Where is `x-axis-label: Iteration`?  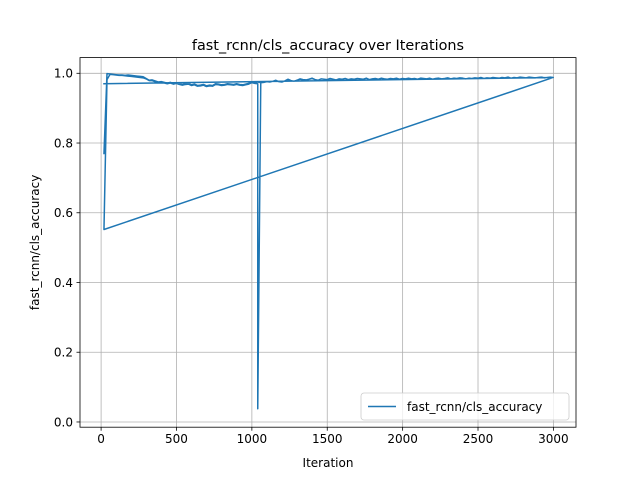 x-axis-label: Iteration is located at coordinates (328, 463).